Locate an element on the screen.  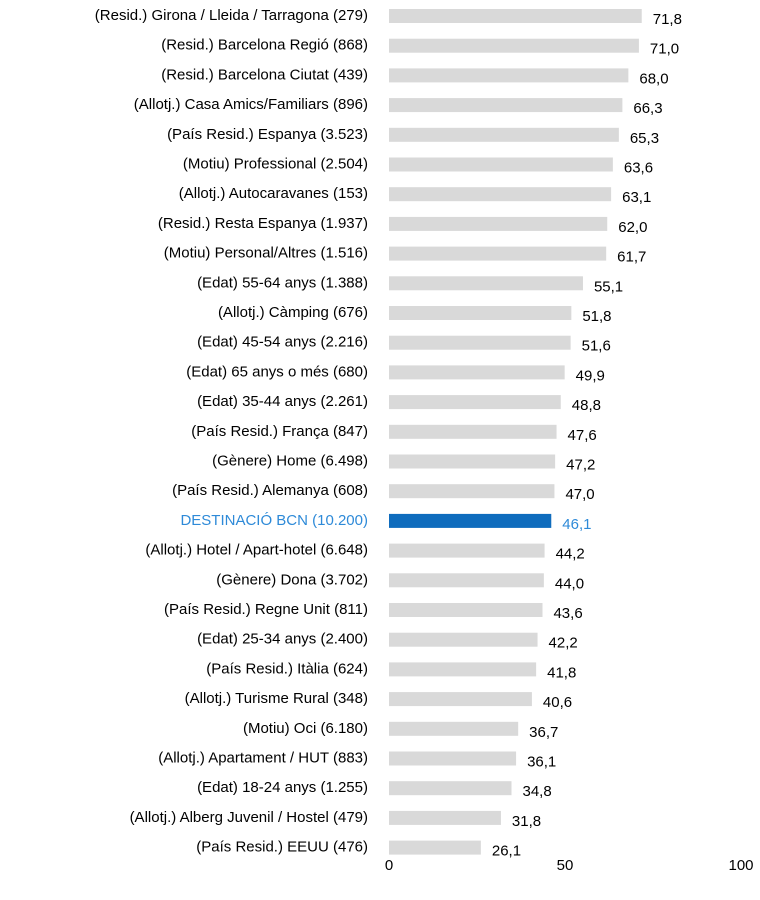
category-label: (Gènere) Dona (3.702) is located at coordinates (292, 579).